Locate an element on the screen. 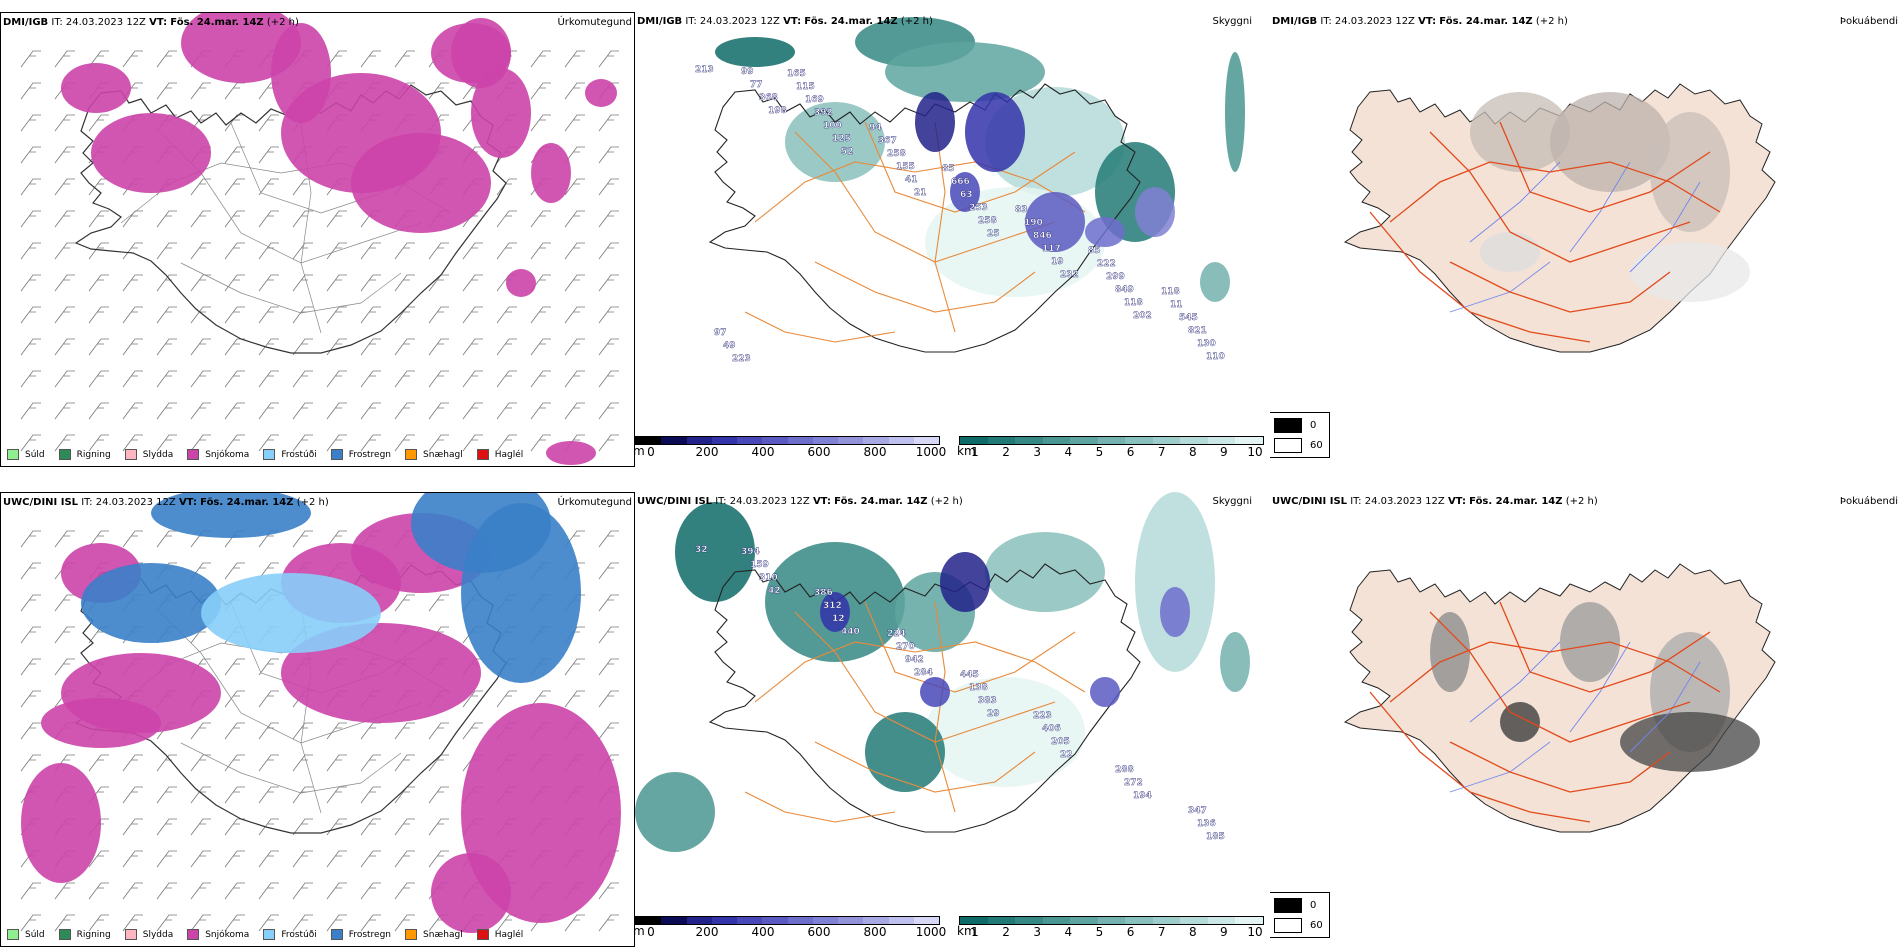 Image resolution: width=1900 pixels, height=950 pixels. legend-item-5: Frostregn is located at coordinates (361, 454).